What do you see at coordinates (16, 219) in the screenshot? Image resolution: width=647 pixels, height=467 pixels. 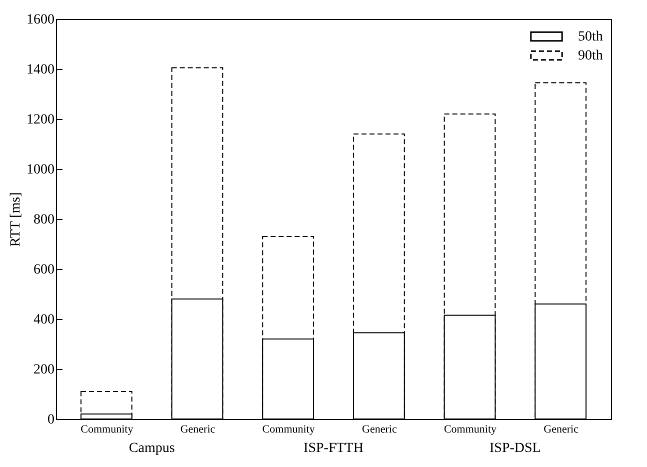 I see `y-axis-title: RTT [ms]` at bounding box center [16, 219].